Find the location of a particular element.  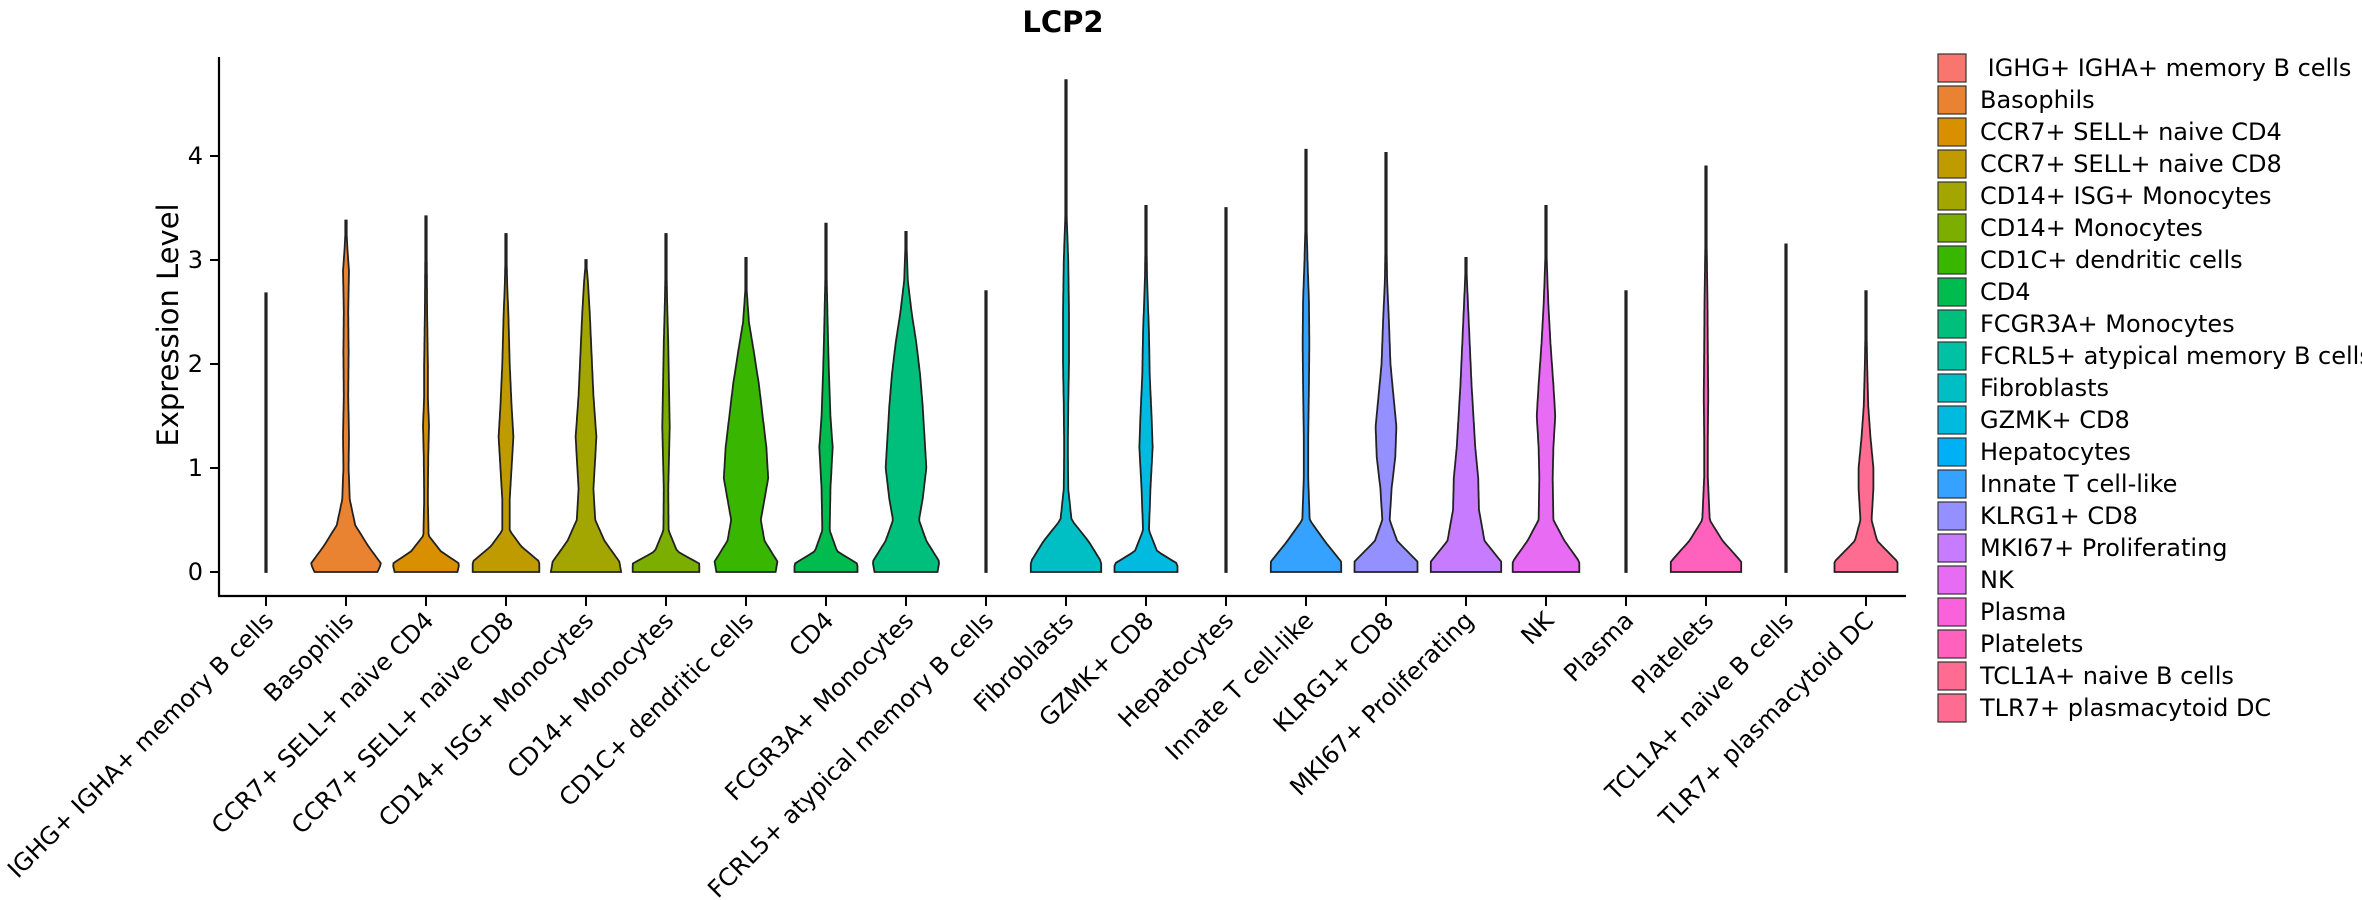

legend-label: CD14+ ISG+ Monocytes is located at coordinates (2126, 196).